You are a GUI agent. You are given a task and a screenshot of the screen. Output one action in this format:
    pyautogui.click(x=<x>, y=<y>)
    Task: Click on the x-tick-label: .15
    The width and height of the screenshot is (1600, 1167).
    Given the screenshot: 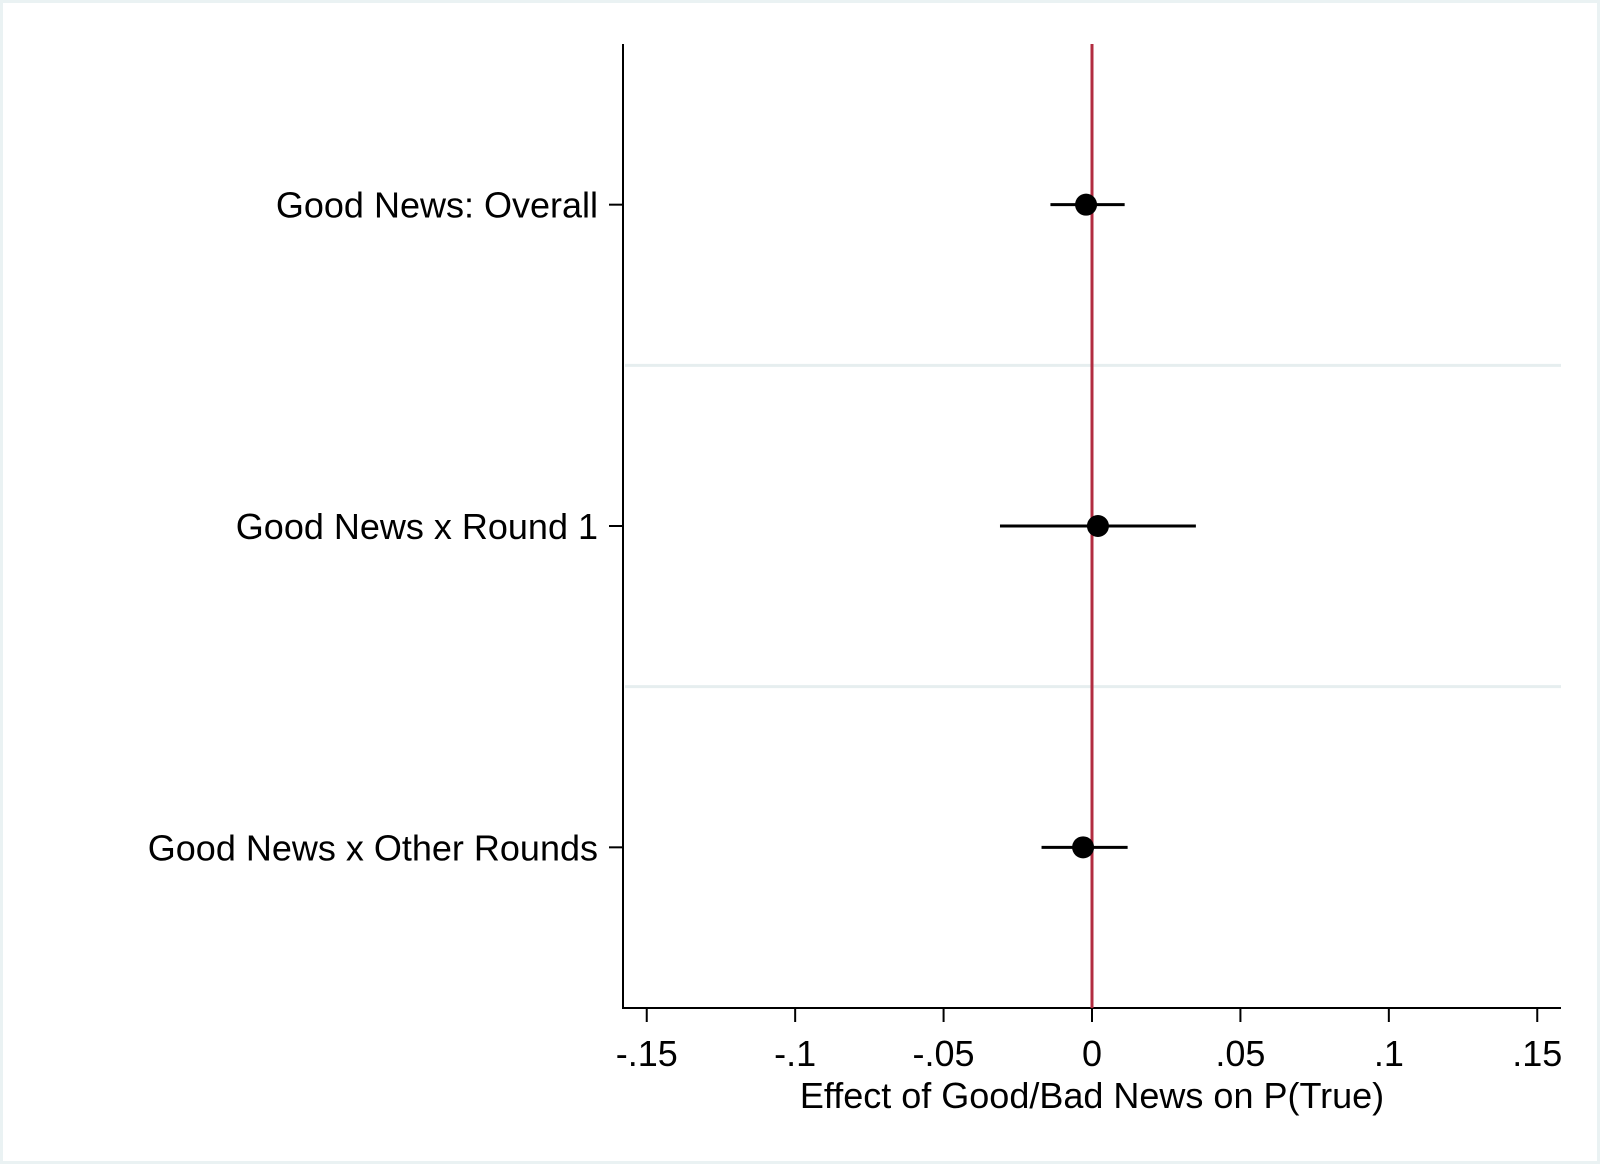 What is the action you would take?
    pyautogui.click(x=1537, y=1053)
    